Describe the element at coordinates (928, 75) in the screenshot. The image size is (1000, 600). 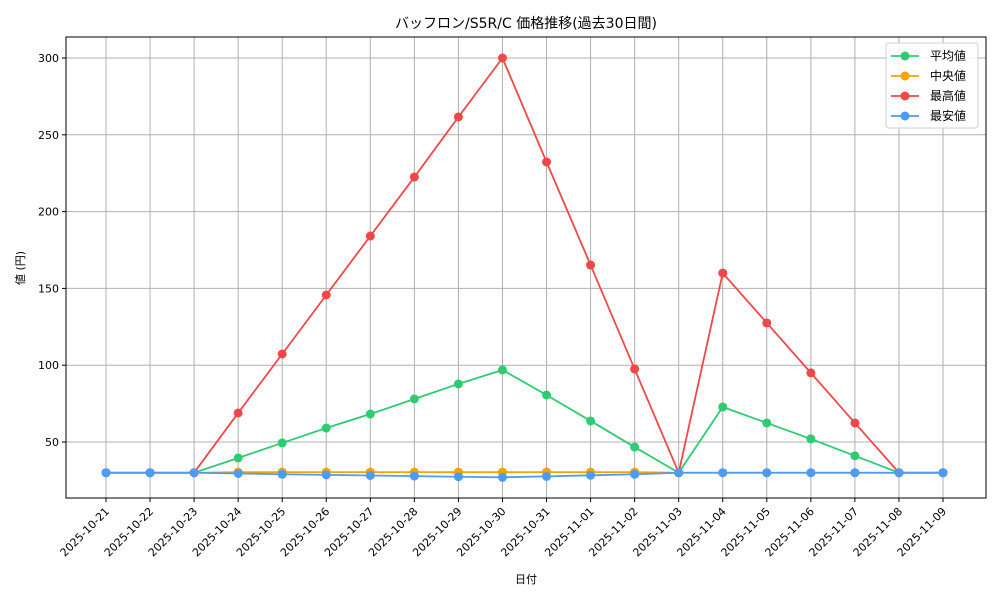
I see `legend-item: 中央値` at that location.